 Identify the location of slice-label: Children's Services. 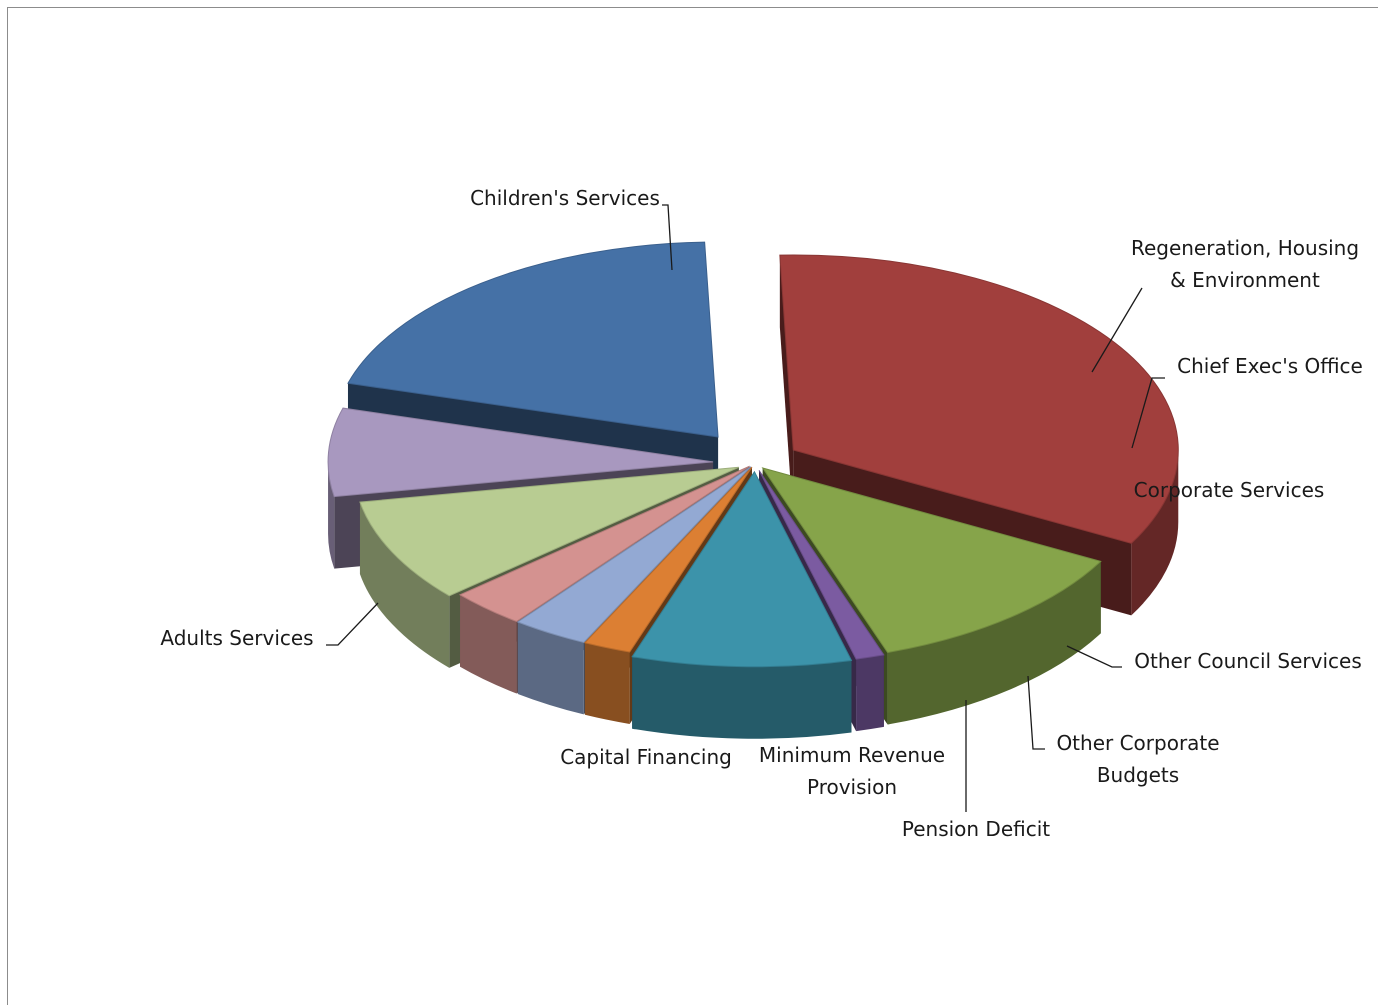
(565, 198).